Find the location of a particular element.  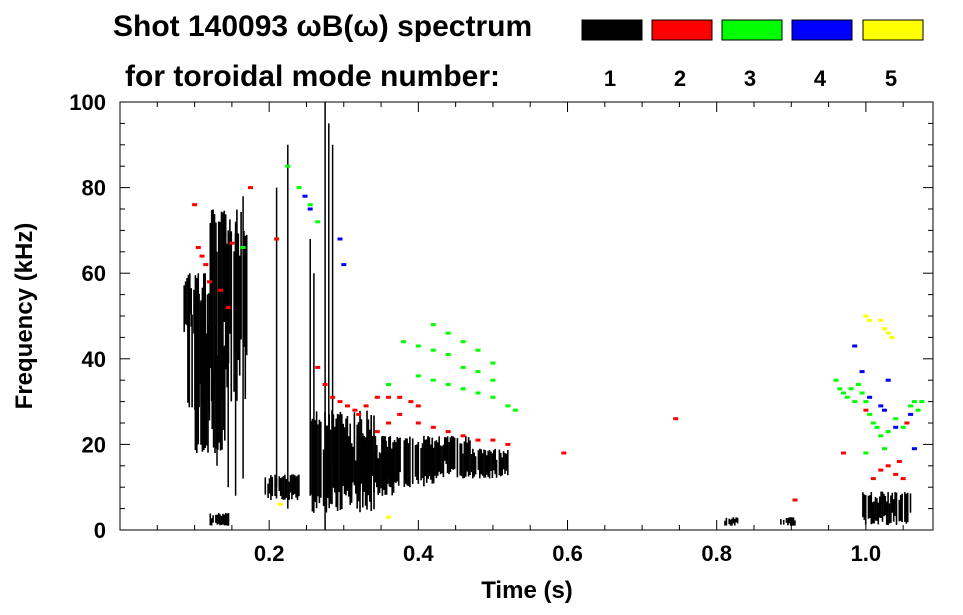

legend-swatch-n3 is located at coordinates (752, 30).